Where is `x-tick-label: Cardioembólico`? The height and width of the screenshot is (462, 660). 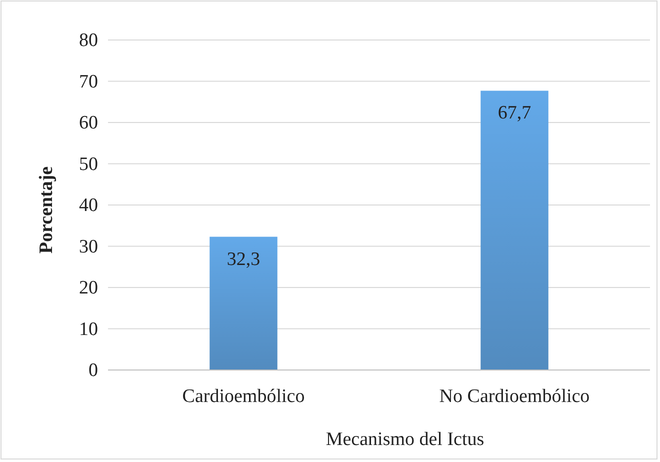
x-tick-label: Cardioembólico is located at coordinates (243, 396).